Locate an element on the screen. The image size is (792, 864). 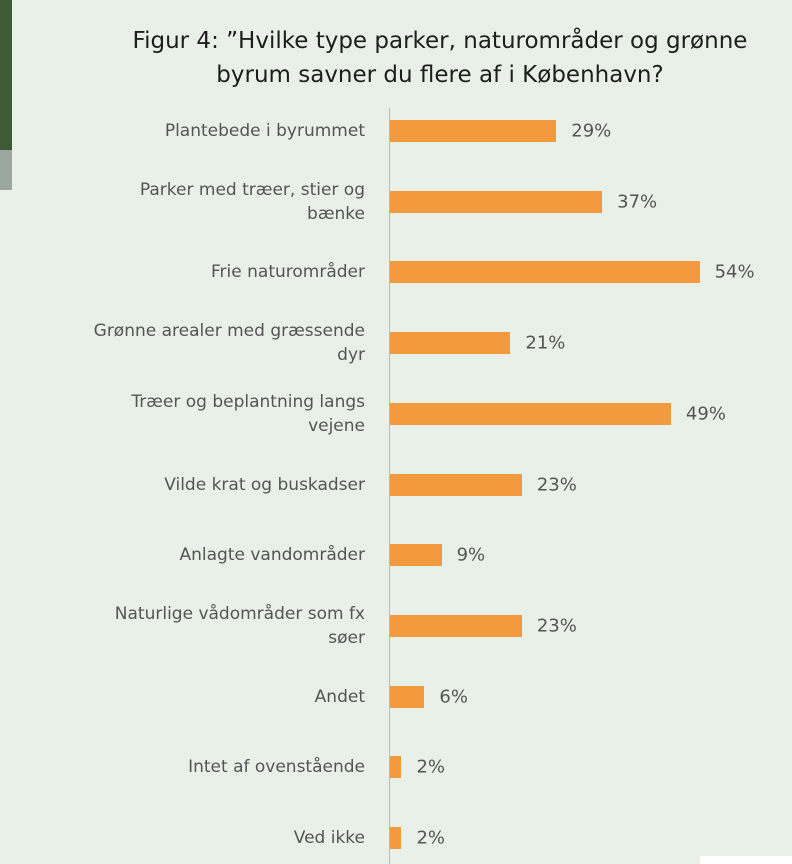
value-label: 49% is located at coordinates (705, 414).